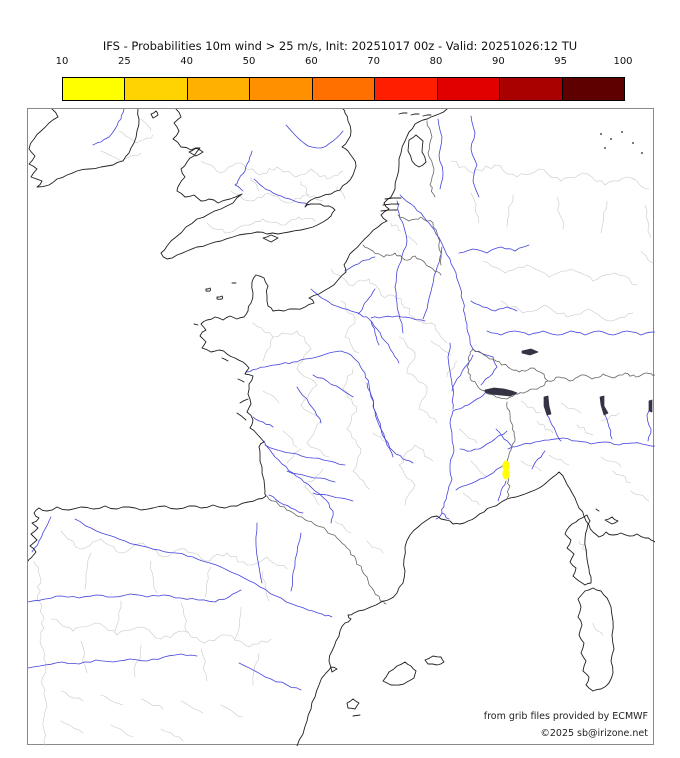  What do you see at coordinates (623, 61) in the screenshot?
I see `colorbar-tick-label: 100` at bounding box center [623, 61].